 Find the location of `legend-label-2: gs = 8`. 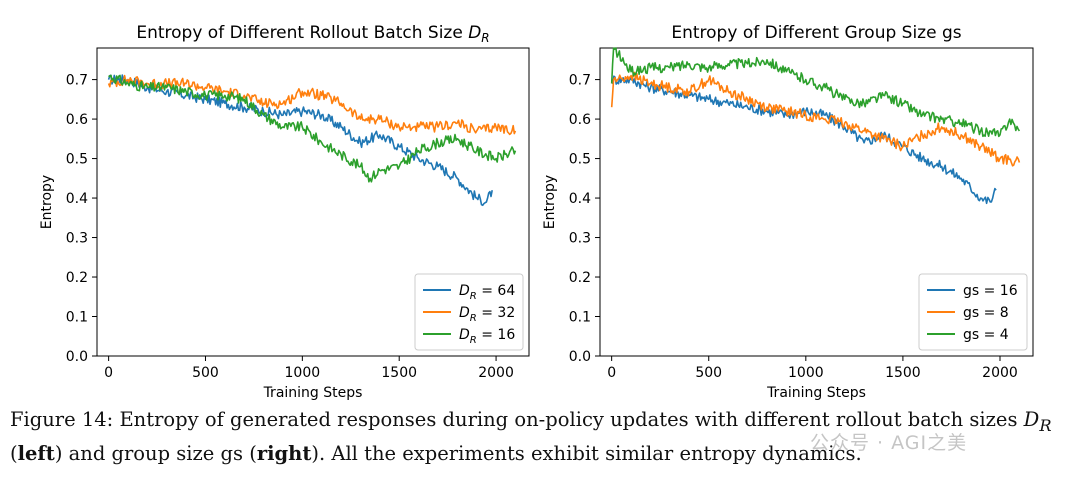

legend-label-2: gs = 8 is located at coordinates (986, 313).